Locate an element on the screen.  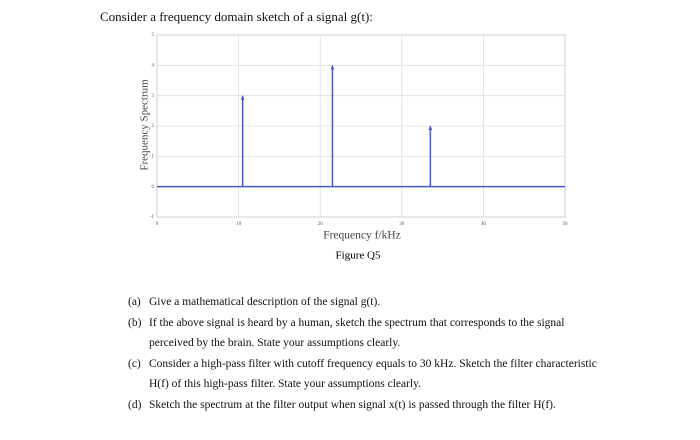
x-axis-label: Frequency f/kHz is located at coordinates (362, 236).